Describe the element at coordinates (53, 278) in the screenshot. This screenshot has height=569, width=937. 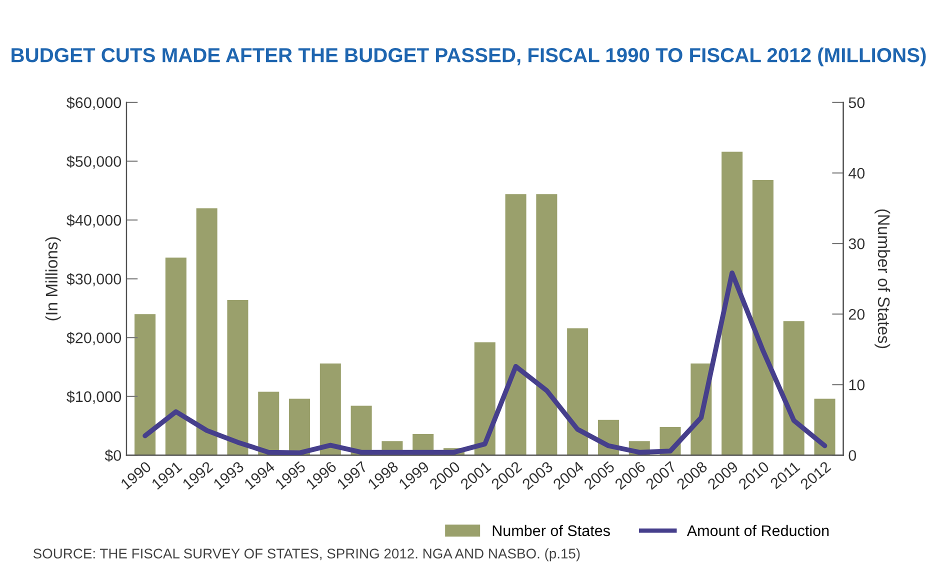
I see `y-axis-title: (In Millions)` at that location.